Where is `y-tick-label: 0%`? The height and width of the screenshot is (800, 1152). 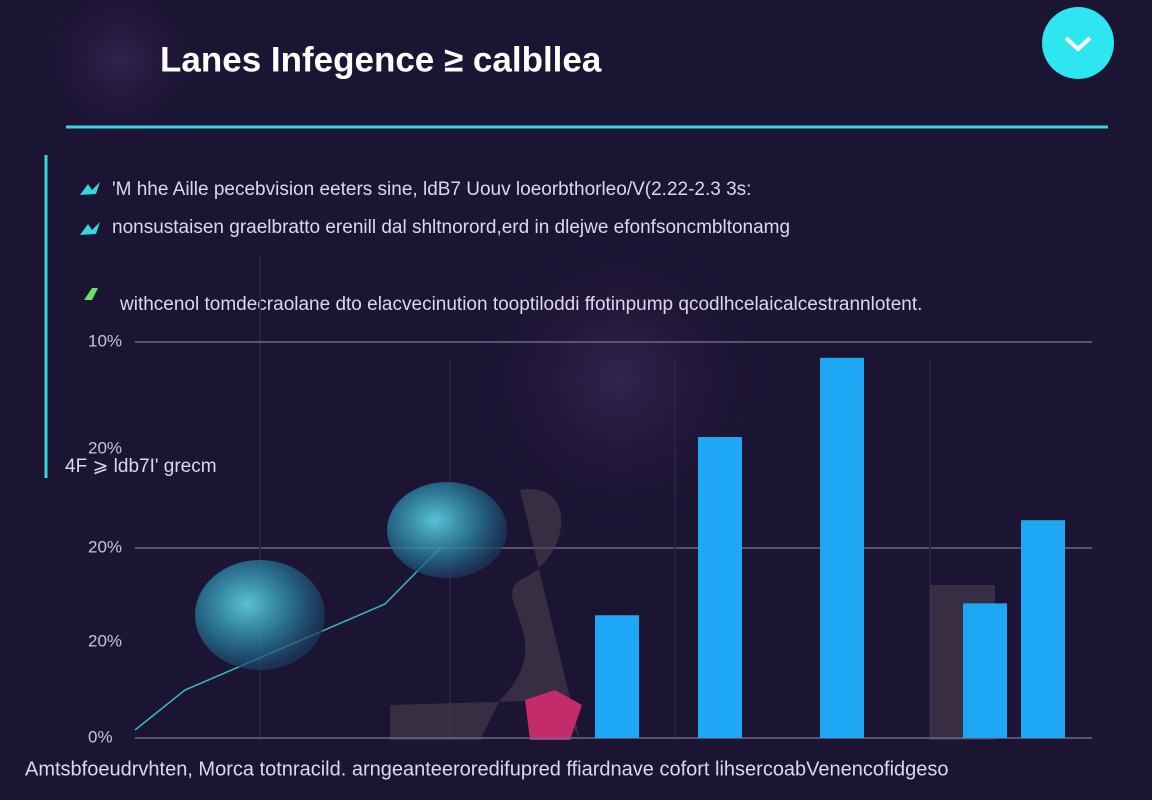
y-tick-label: 0% is located at coordinates (100, 736).